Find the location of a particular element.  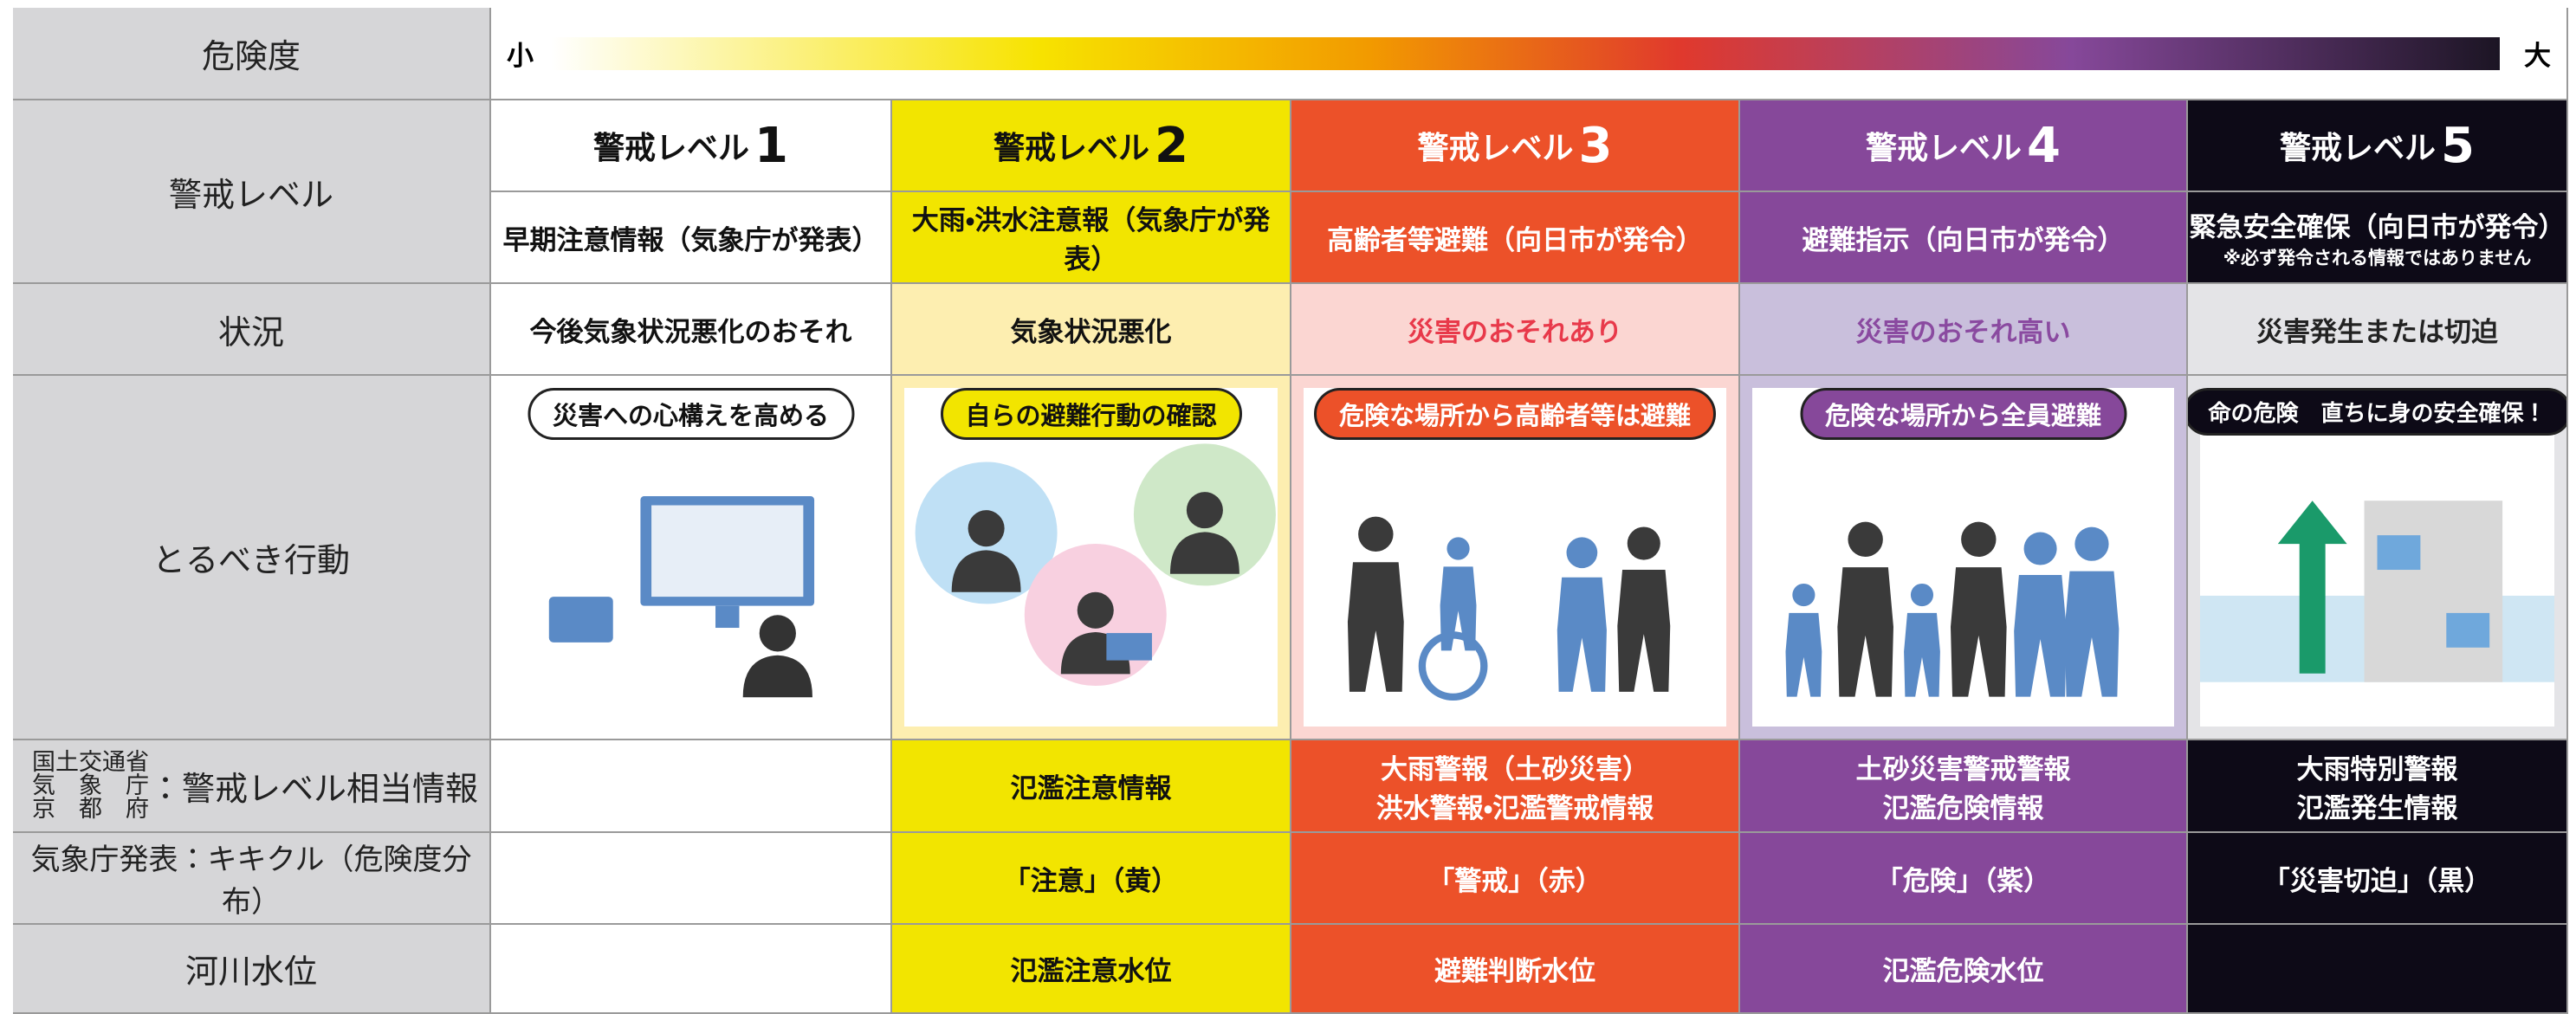

level-subtitle: 避難指示（向日市が発令） is located at coordinates (1964, 238).